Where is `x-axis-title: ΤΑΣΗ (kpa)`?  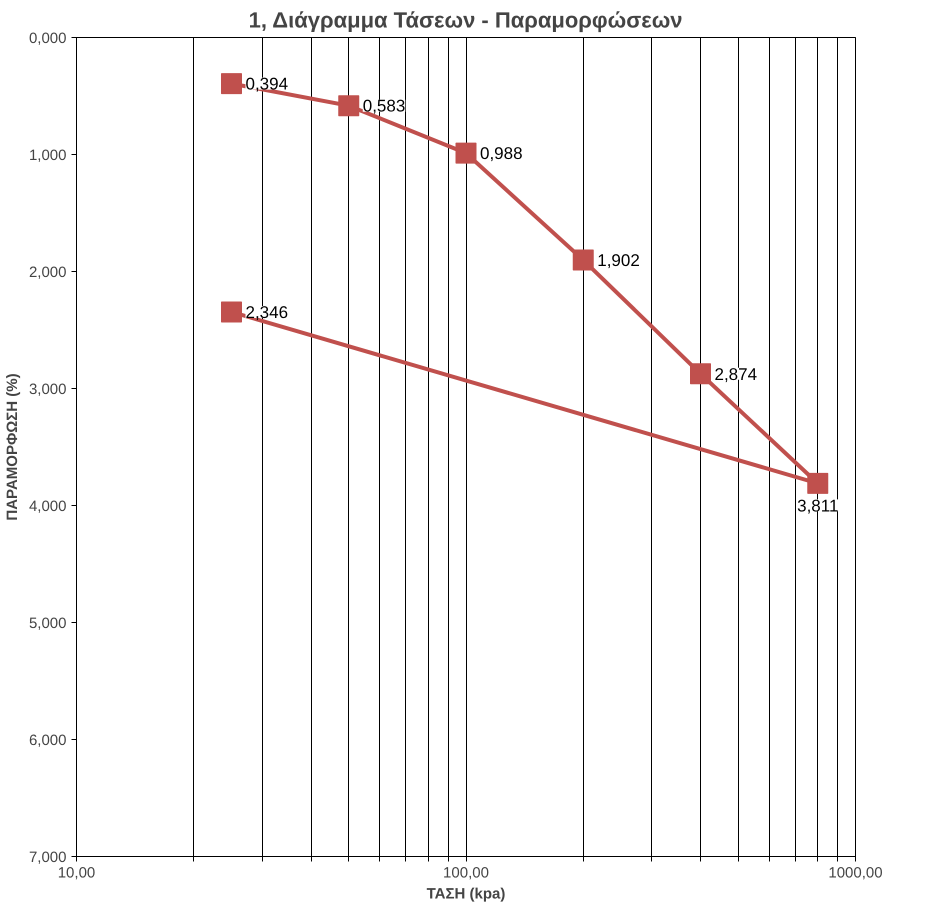 x-axis-title: ΤΑΣΗ (kpa) is located at coordinates (466, 894).